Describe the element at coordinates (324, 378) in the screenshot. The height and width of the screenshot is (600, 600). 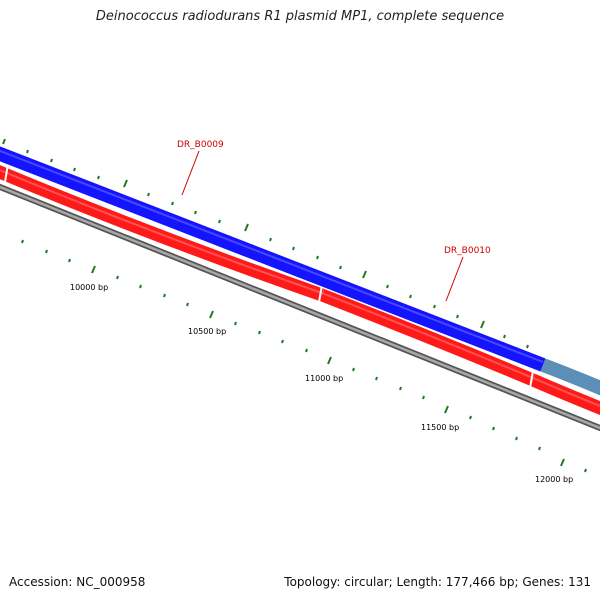
I see `scale-label: 11000 bp` at that location.